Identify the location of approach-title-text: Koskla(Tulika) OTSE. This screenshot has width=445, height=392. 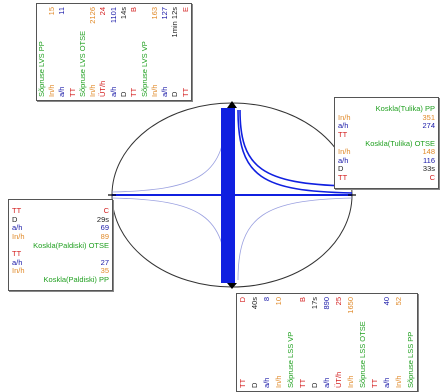
(400, 143).